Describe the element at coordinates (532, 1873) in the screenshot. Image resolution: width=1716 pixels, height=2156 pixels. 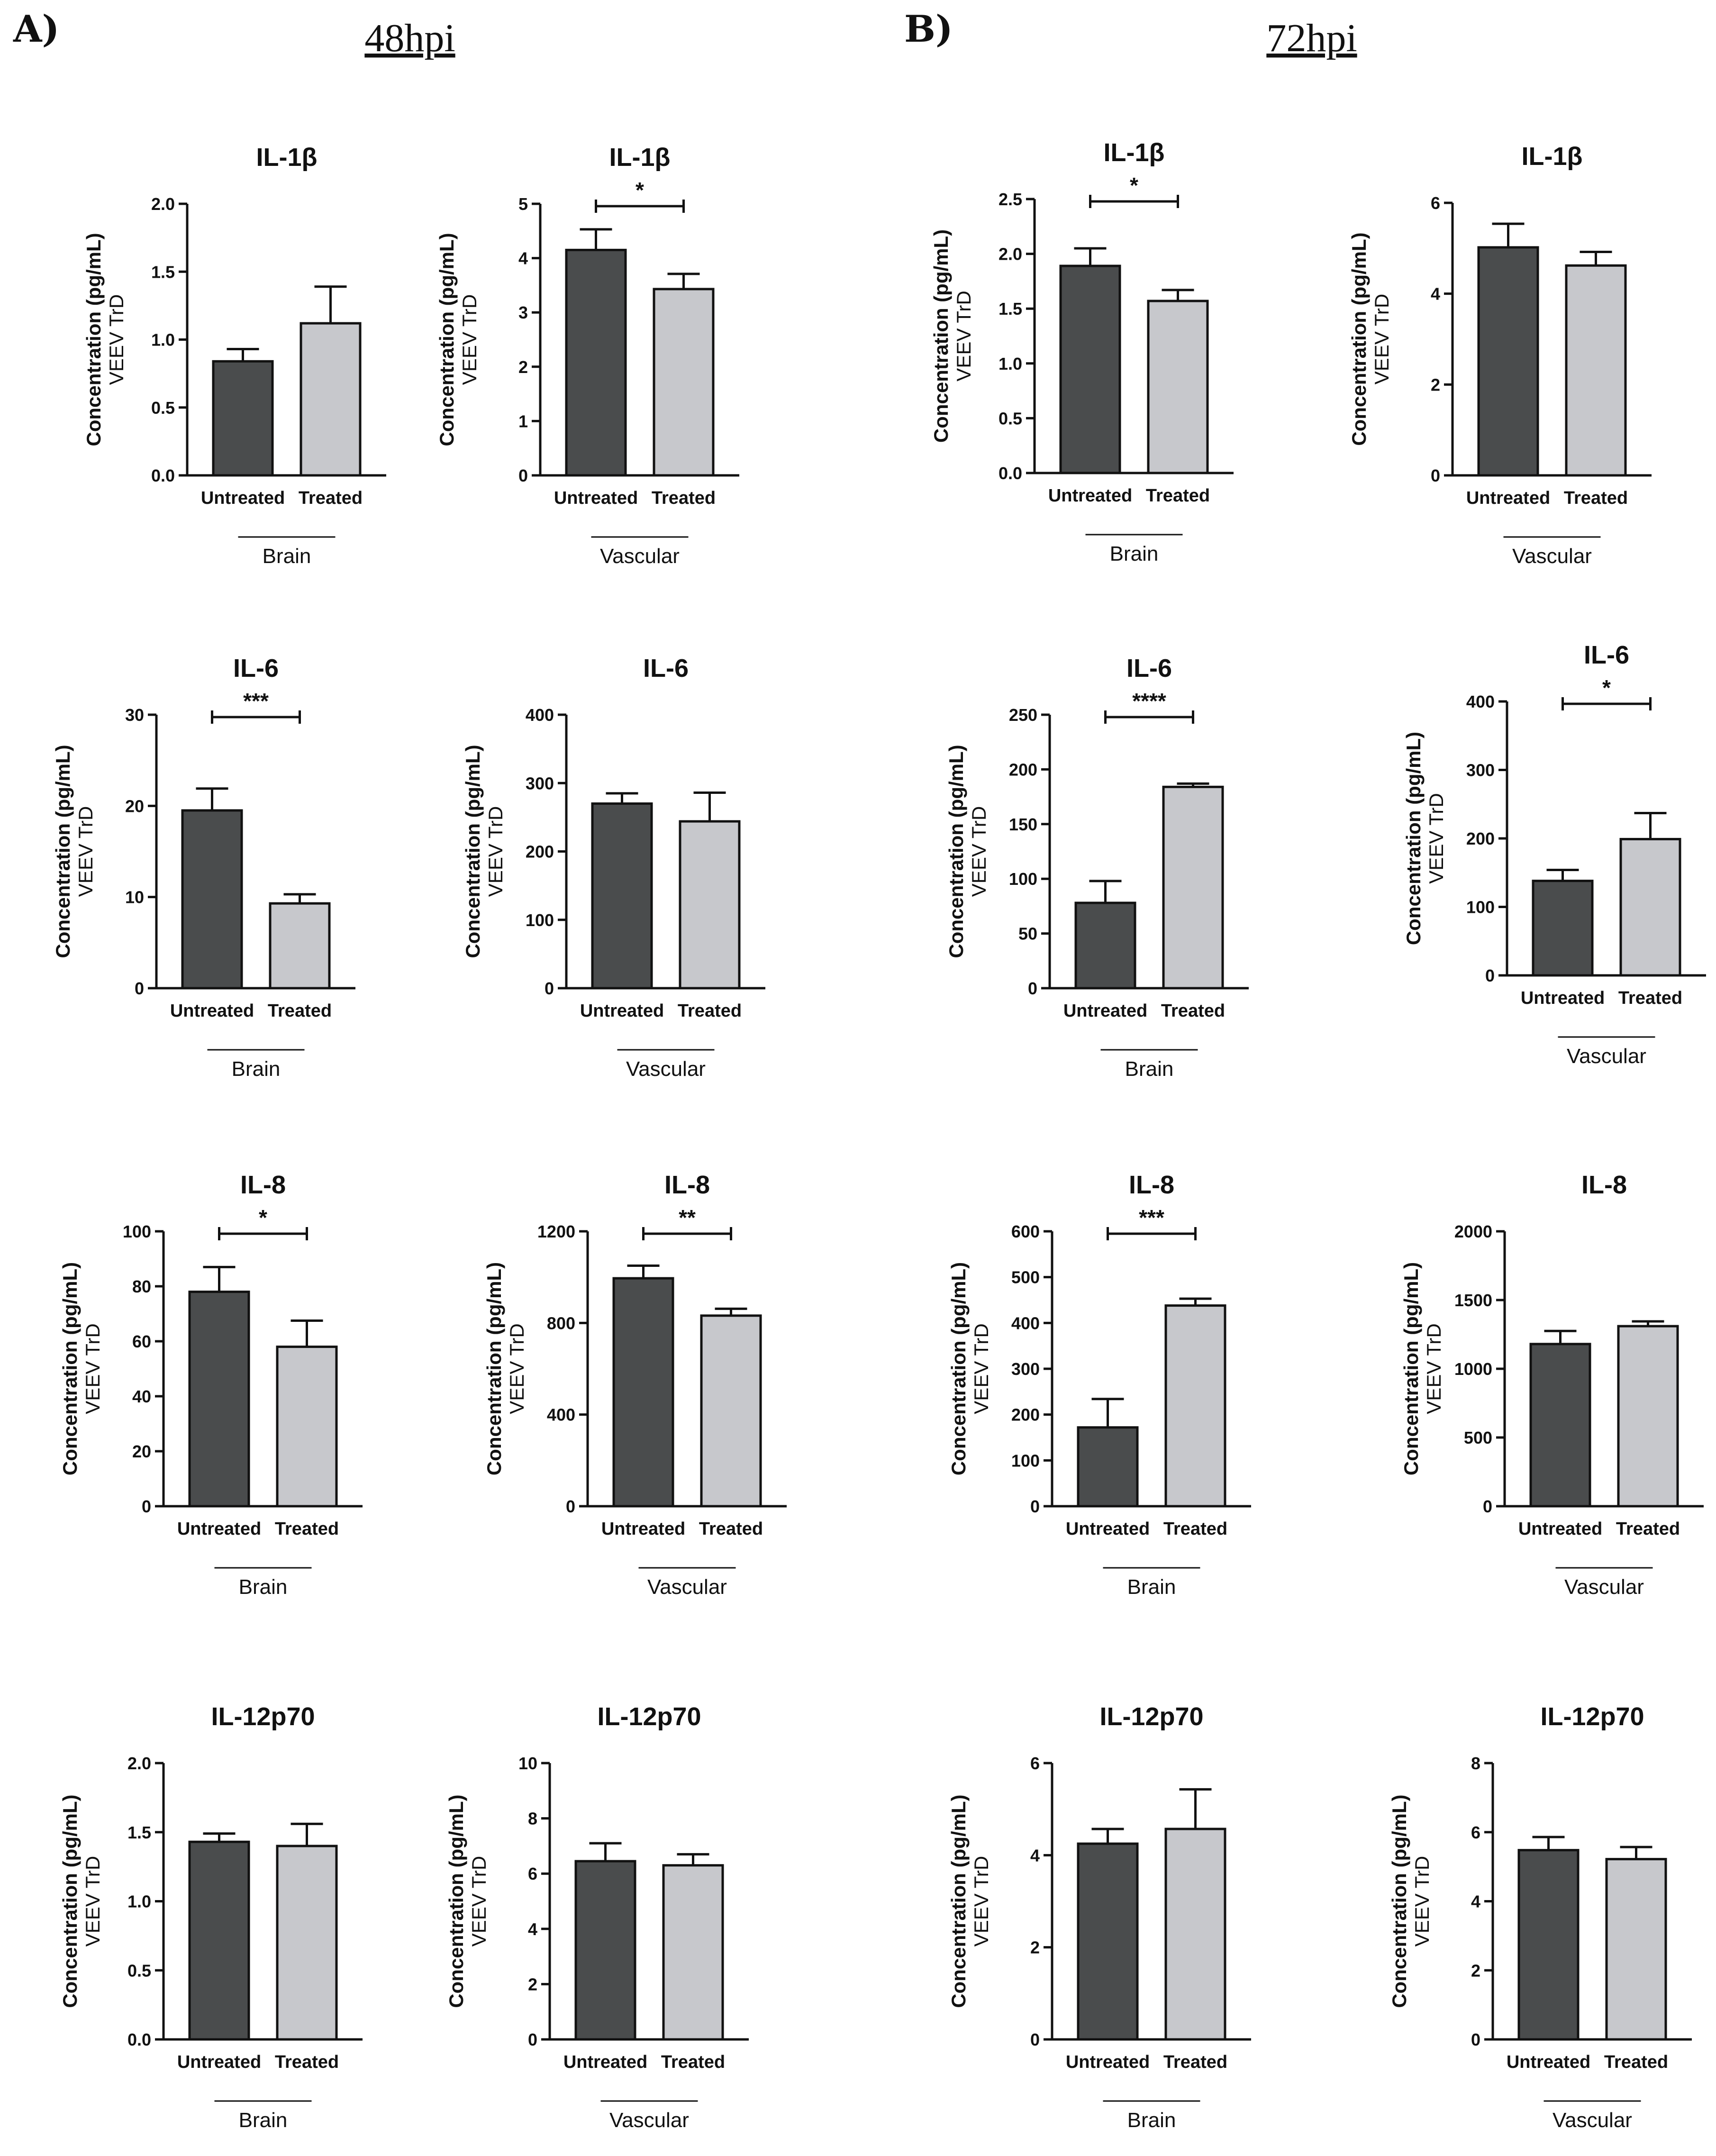
I see `y-tick-label: 6` at that location.